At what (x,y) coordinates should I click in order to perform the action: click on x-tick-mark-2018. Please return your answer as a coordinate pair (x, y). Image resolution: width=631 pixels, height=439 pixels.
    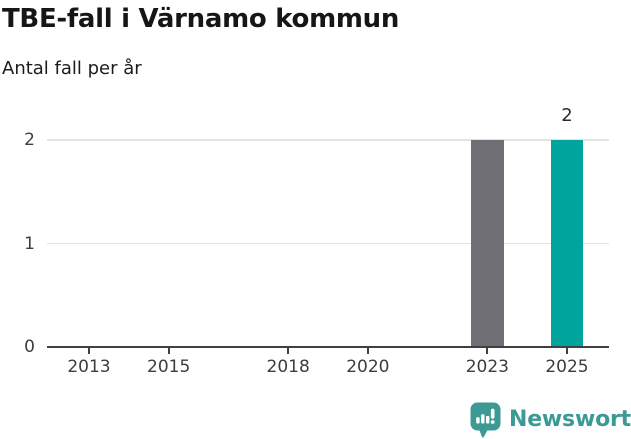
    Looking at the image, I should click on (288, 351).